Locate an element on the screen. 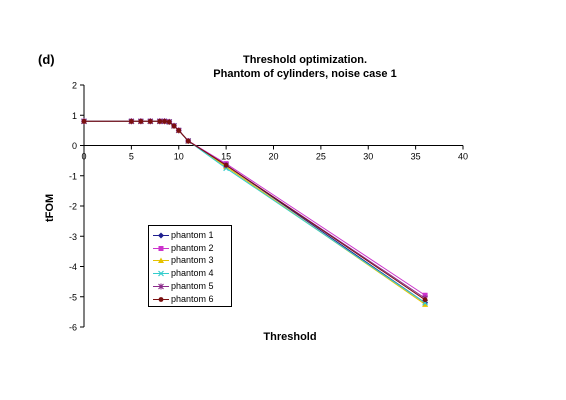 Image resolution: width=566 pixels, height=400 pixels. y-tick-label: -2 is located at coordinates (73, 207).